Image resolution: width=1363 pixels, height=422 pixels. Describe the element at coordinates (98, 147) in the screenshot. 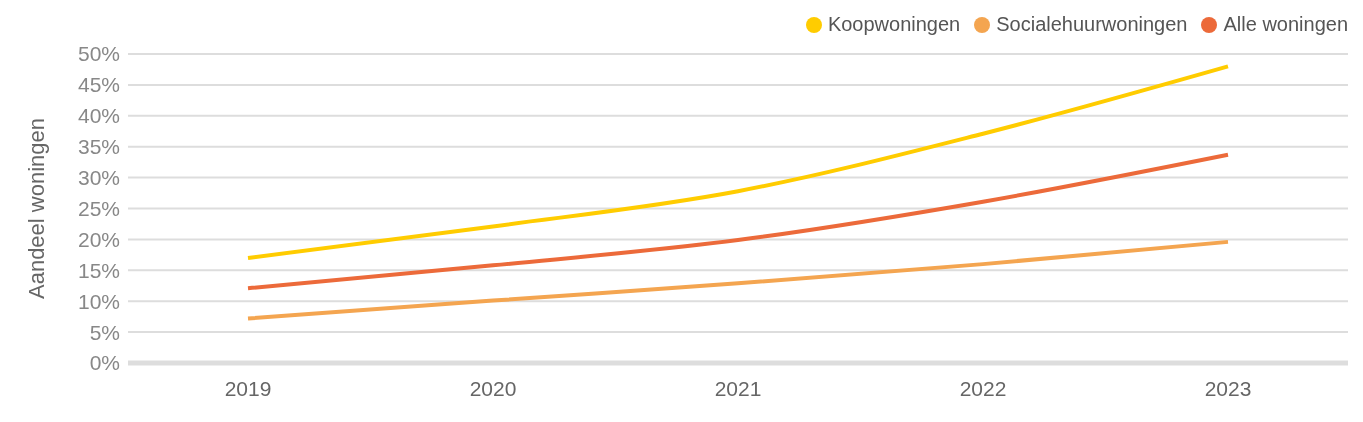

I see `y-tick-label: 35%` at that location.